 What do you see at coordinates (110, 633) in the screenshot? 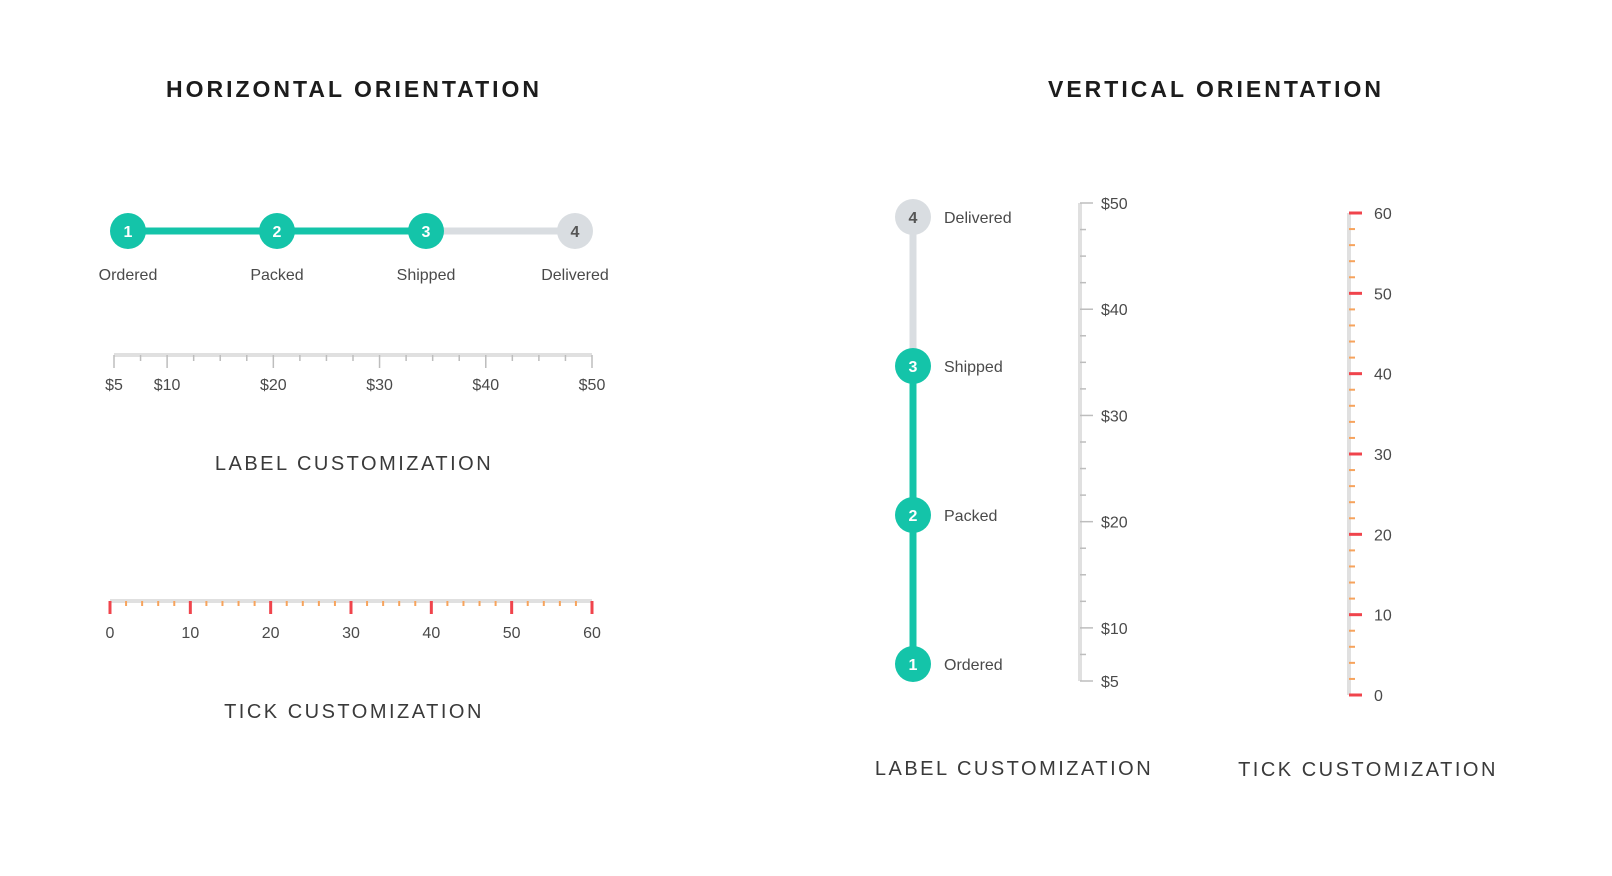
I see `h-tick-tick-label: 0` at bounding box center [110, 633].